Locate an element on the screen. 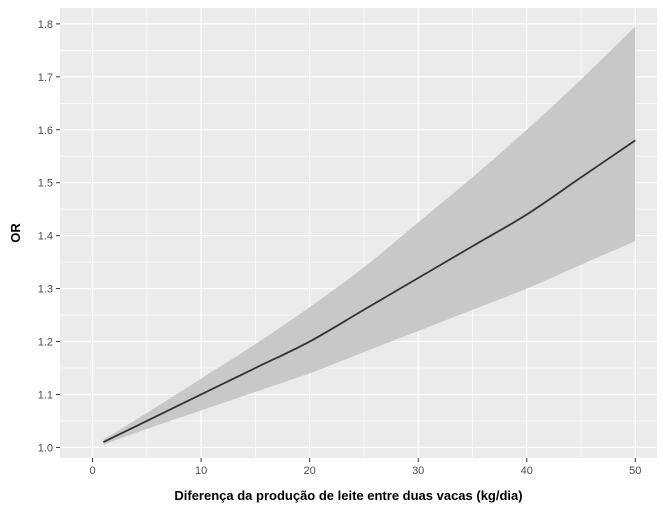  y-tick-label: 1.0 is located at coordinates (45, 448).